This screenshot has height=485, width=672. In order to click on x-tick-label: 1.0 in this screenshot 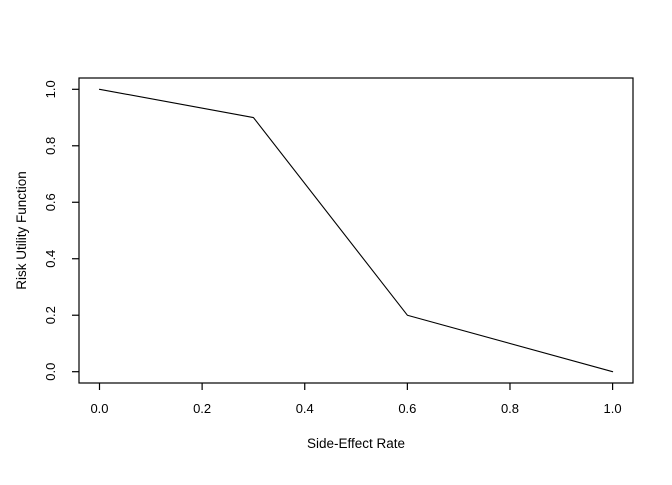, I will do `click(613, 408)`.